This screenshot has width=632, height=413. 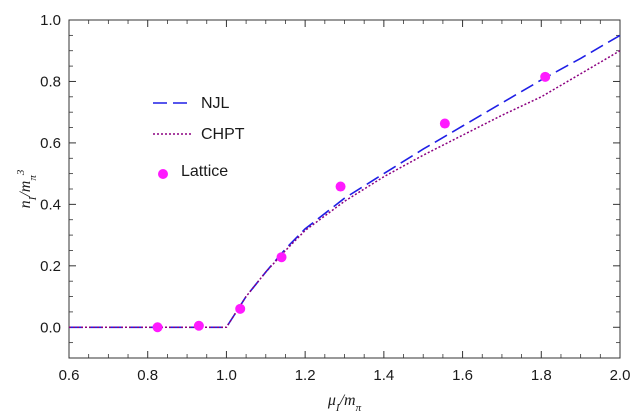 I want to click on legend-item-lattice: Lattice, so click(x=193, y=171).